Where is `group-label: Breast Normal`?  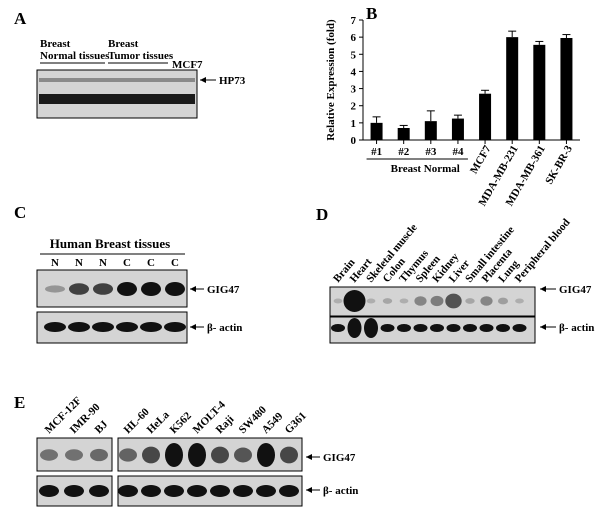
group-label: Breast Normal is located at coordinates (425, 169).